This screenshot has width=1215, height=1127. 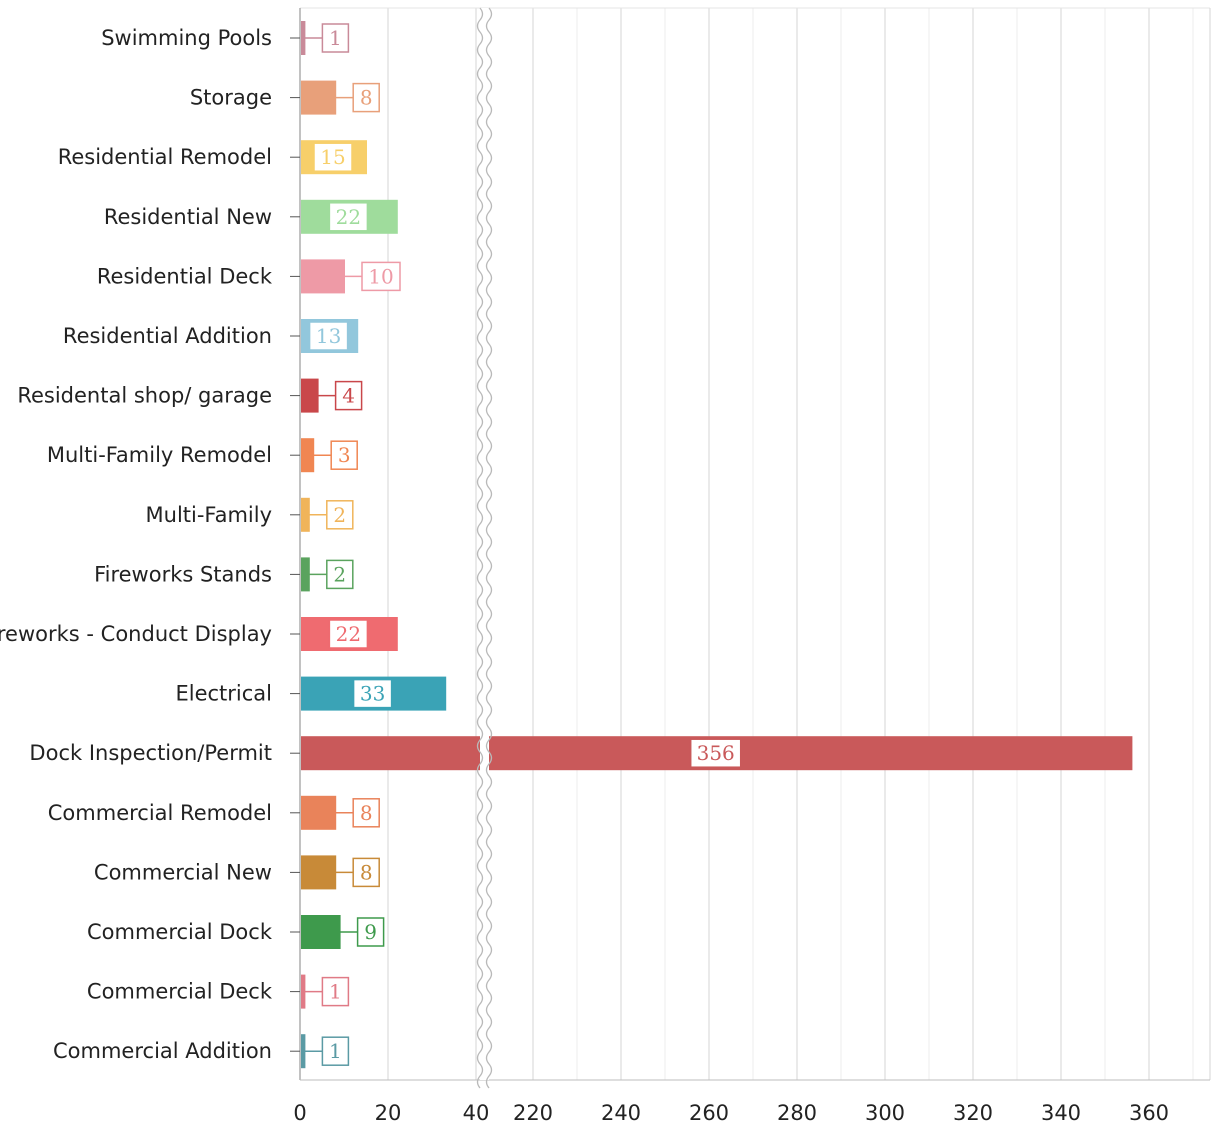 I want to click on value-label-commercial-addition: 1, so click(x=335, y=1051).